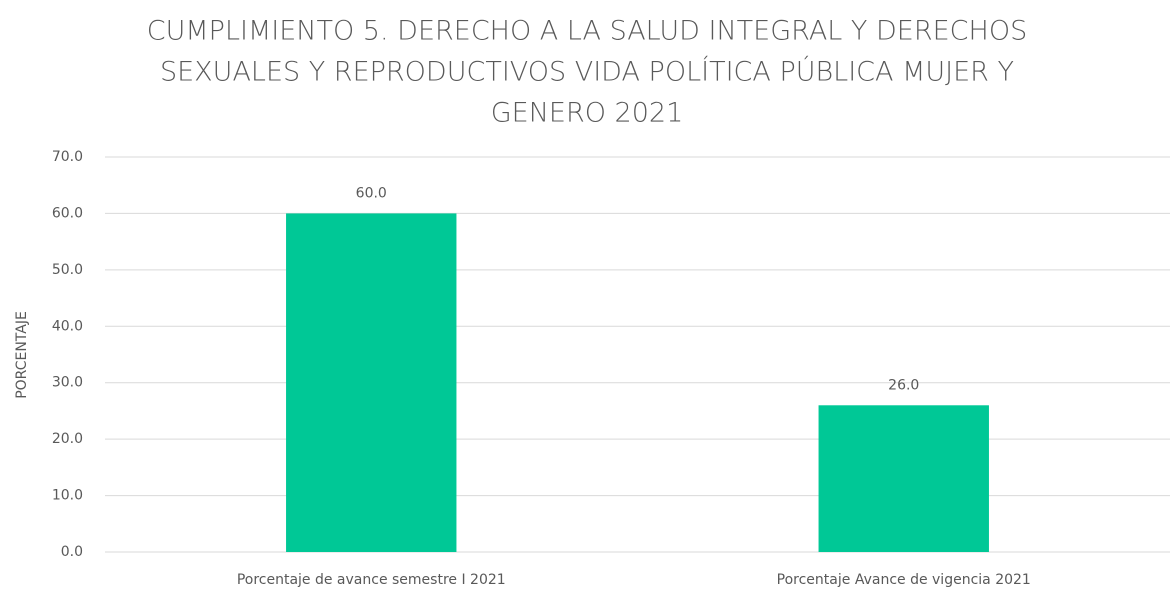  I want to click on data-label: 60.0, so click(371, 193).